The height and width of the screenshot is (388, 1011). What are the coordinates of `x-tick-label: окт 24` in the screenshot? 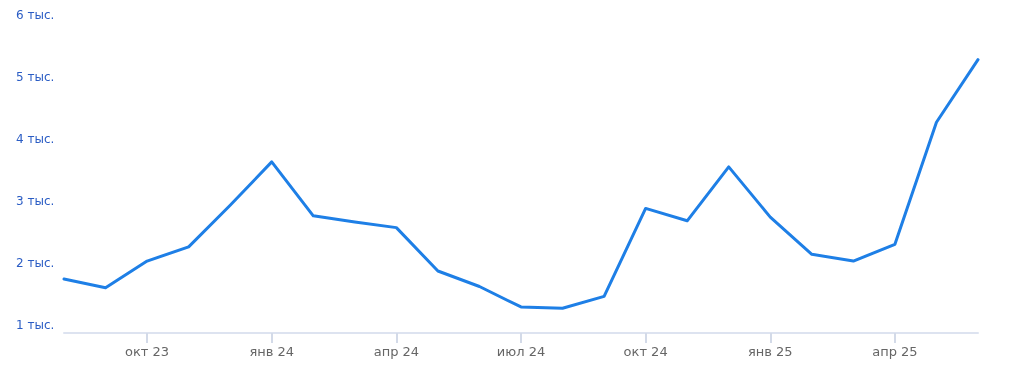 It's located at (645, 351).